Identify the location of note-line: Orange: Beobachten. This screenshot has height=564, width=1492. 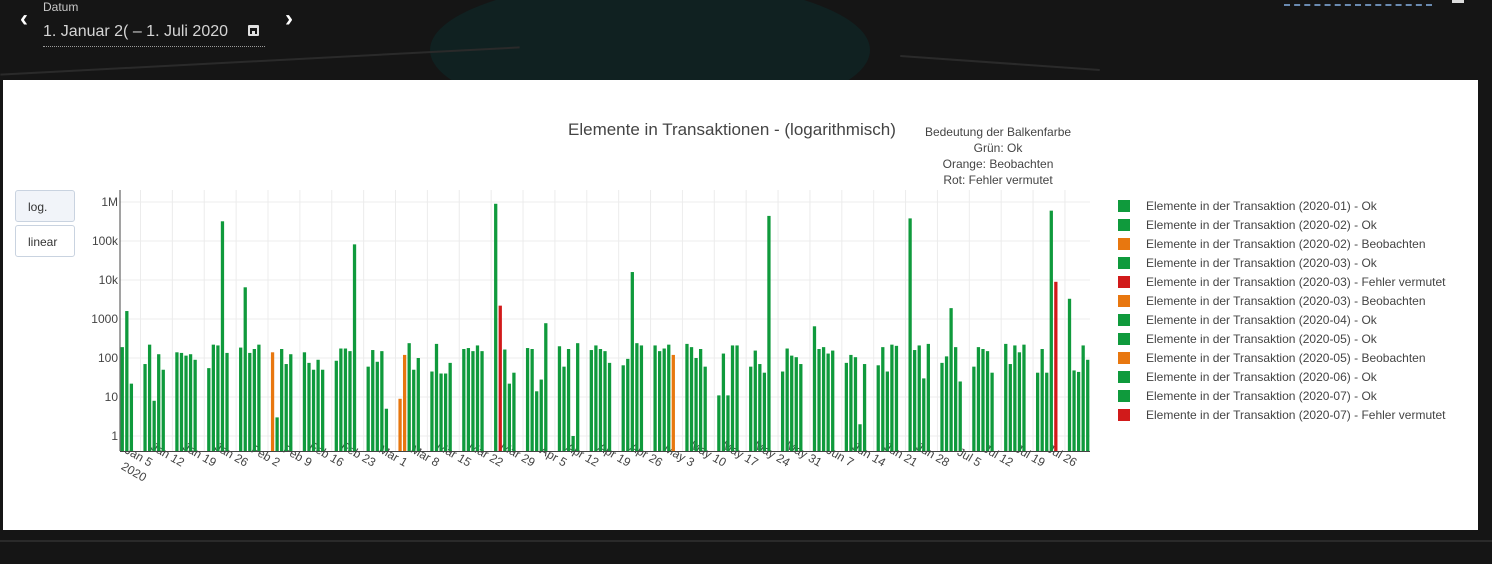
(998, 164).